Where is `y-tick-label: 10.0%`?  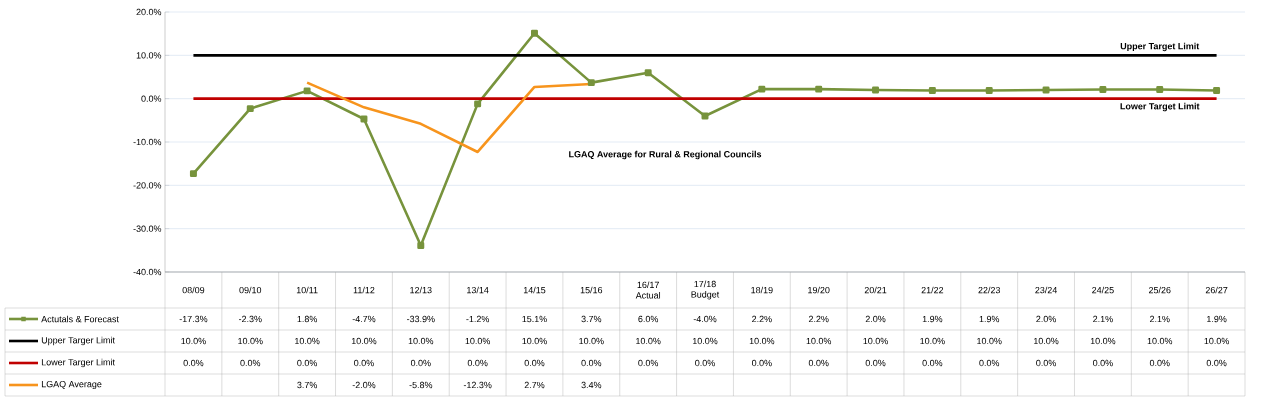 y-tick-label: 10.0% is located at coordinates (149, 55).